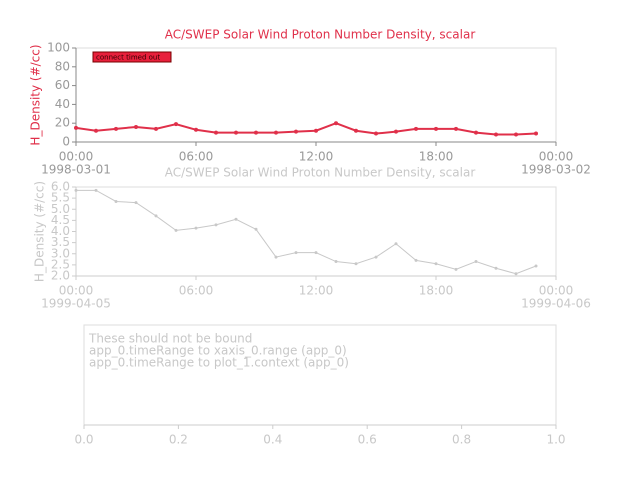 The image size is (640, 480). I want to click on y-tick-label: 80, so click(62, 66).